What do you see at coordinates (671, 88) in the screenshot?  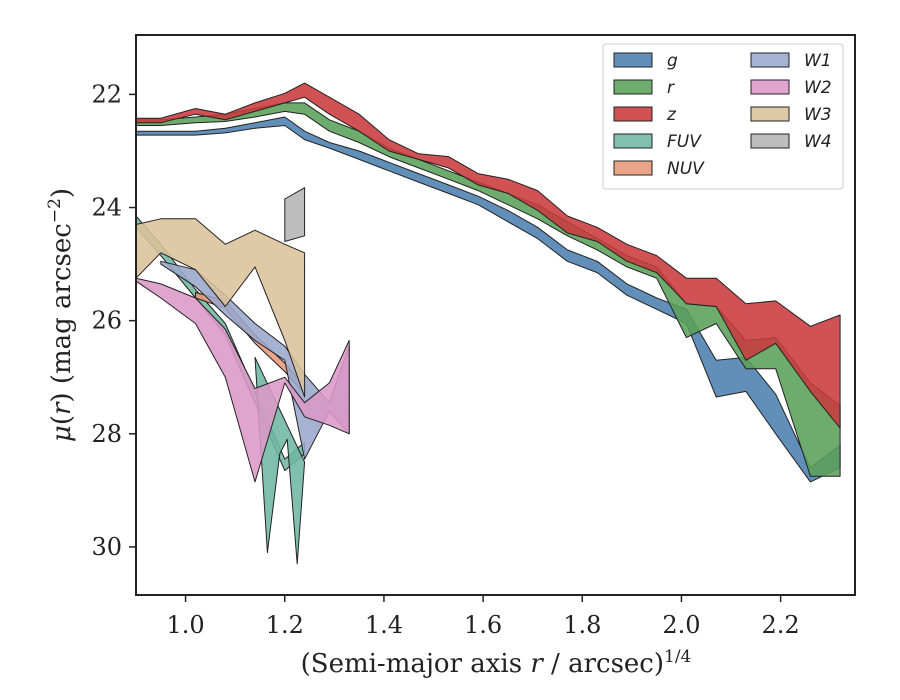 I see `legend-label-r: r` at bounding box center [671, 88].